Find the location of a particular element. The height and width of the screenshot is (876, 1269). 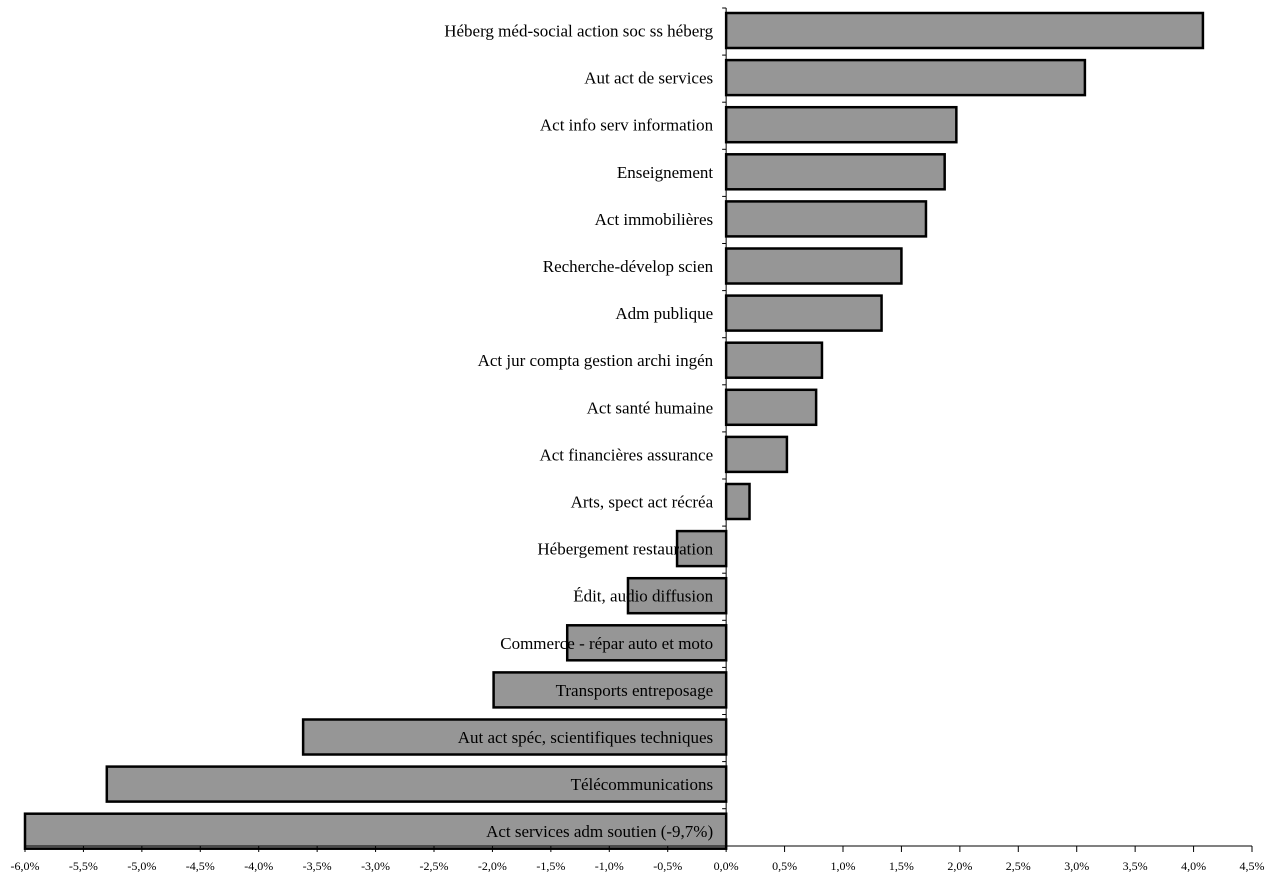

category-label: Enseignement is located at coordinates (665, 172).